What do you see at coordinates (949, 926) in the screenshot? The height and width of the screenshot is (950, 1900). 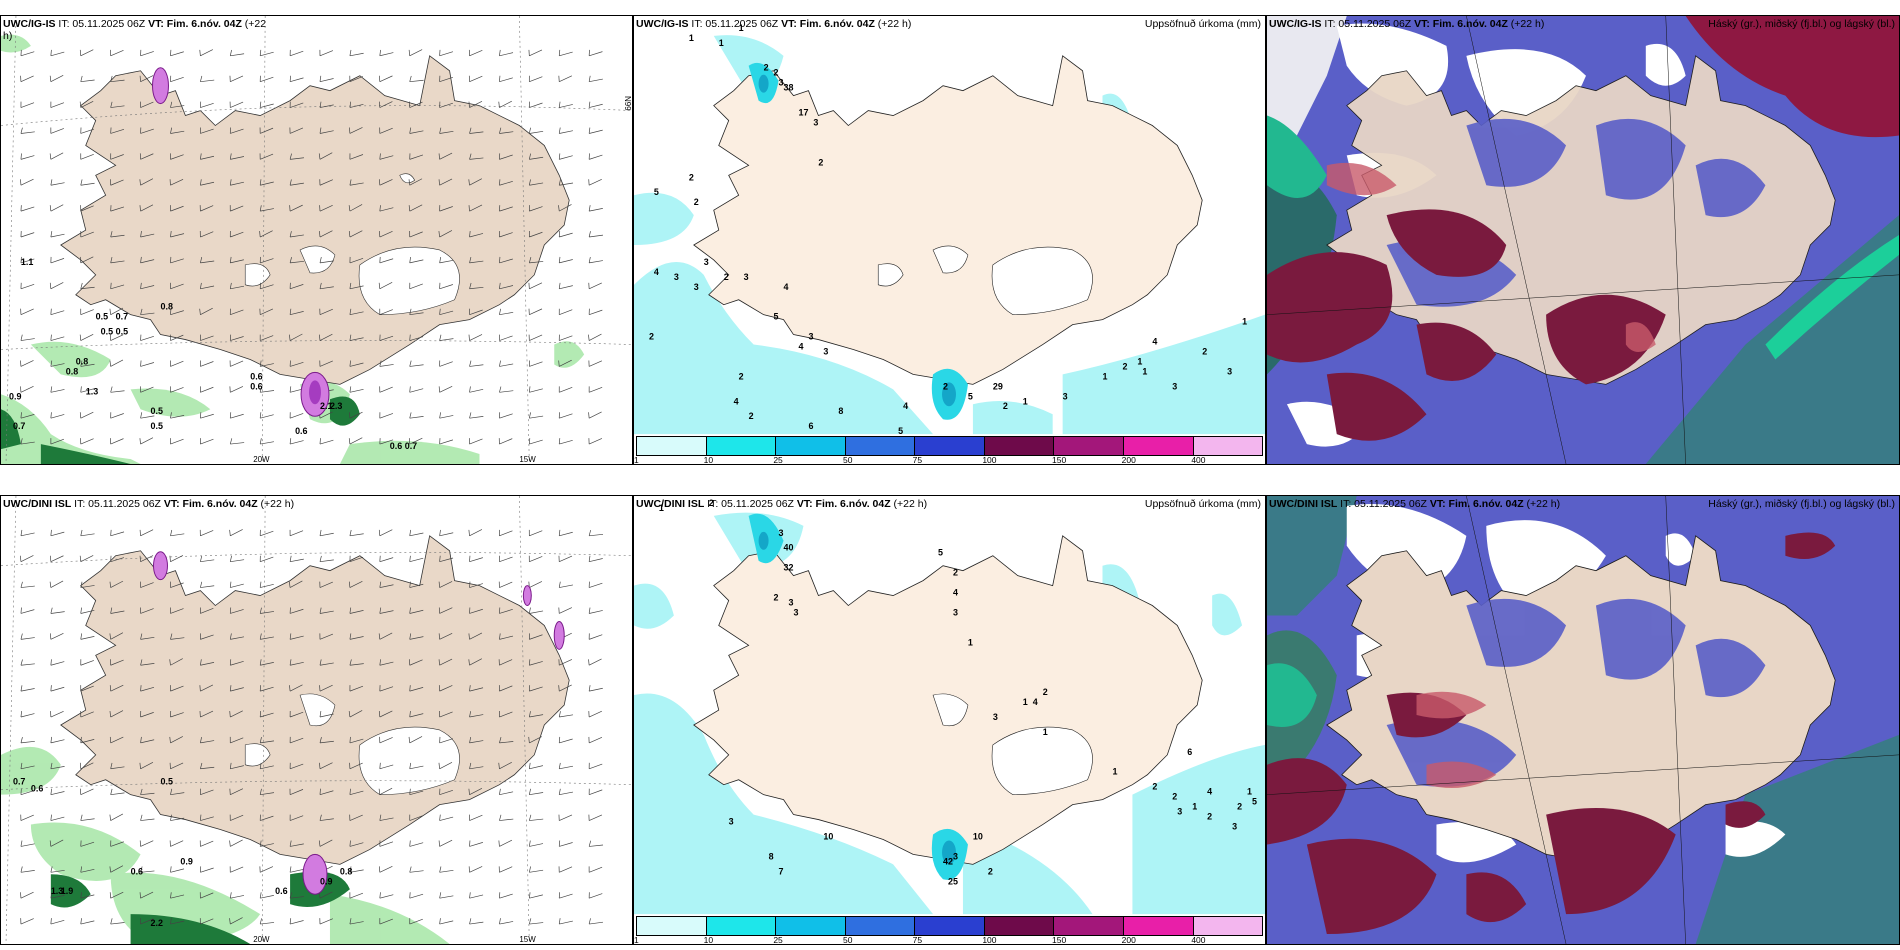 I see `precip-colorbar` at bounding box center [949, 926].